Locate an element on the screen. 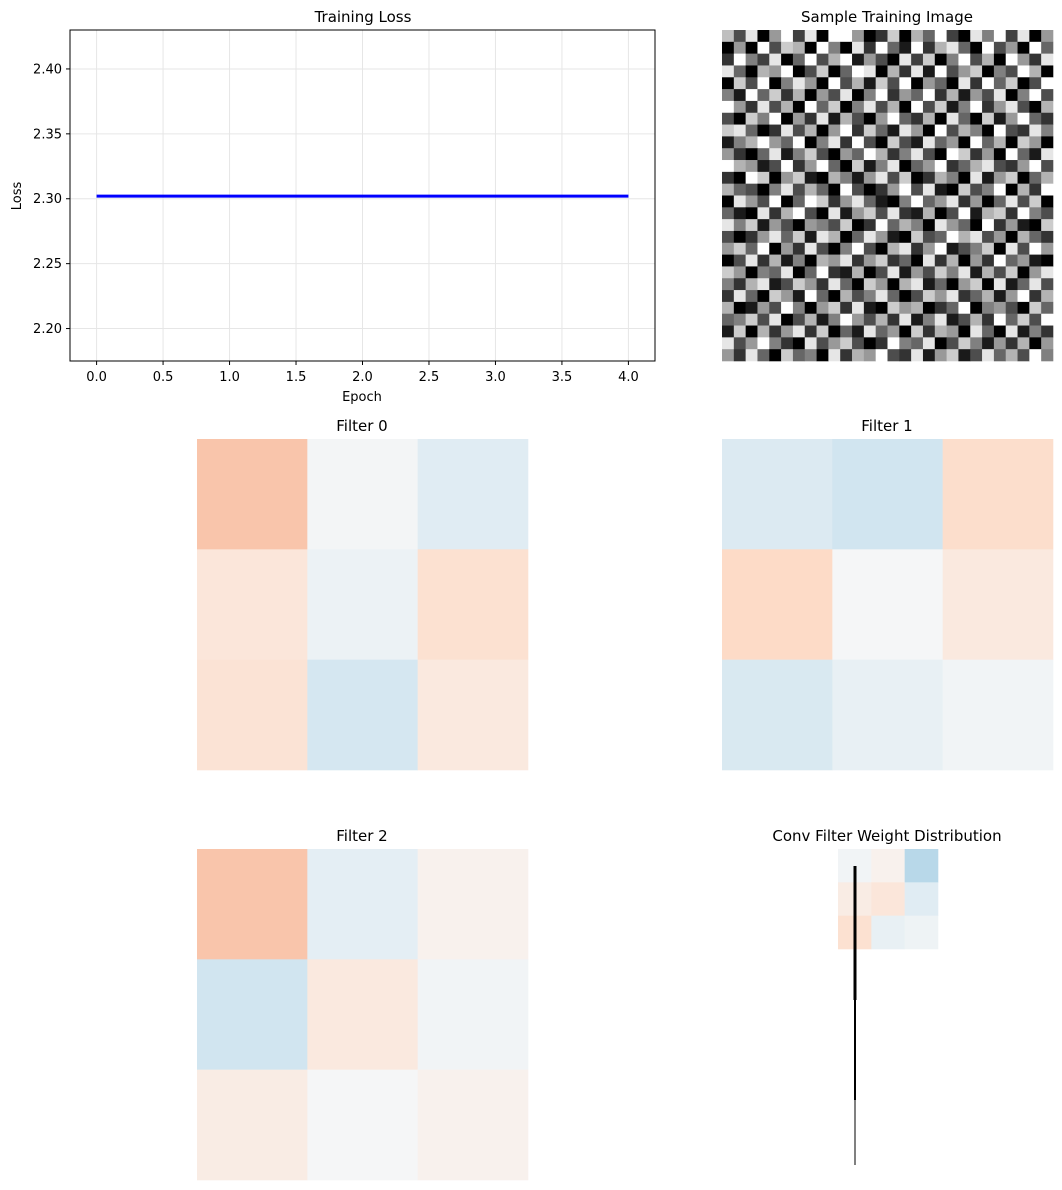 This screenshot has width=1062, height=1190. x-tick-label: 1.5 is located at coordinates (296, 377).